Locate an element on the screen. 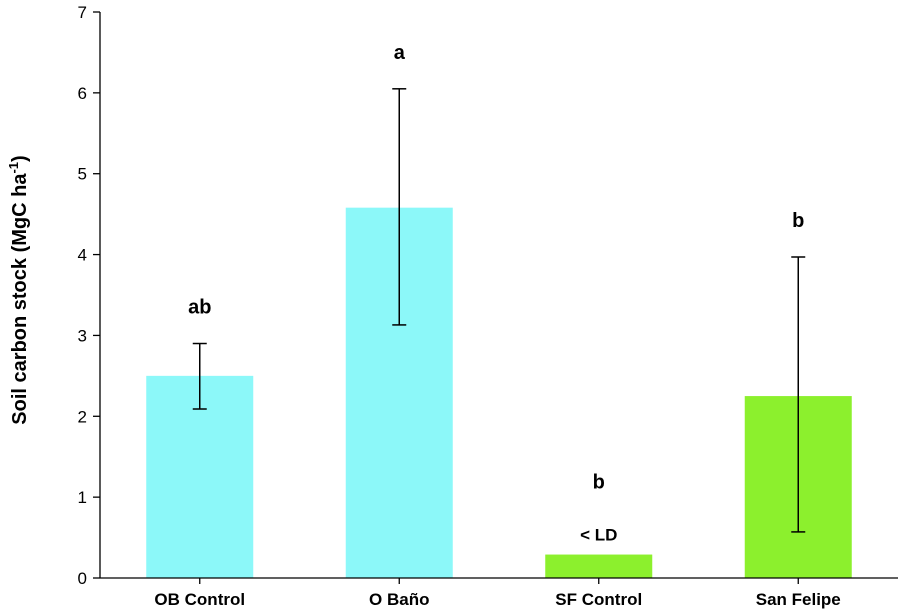 This screenshot has width=901, height=613. y-tick-label: 7 is located at coordinates (82, 12).